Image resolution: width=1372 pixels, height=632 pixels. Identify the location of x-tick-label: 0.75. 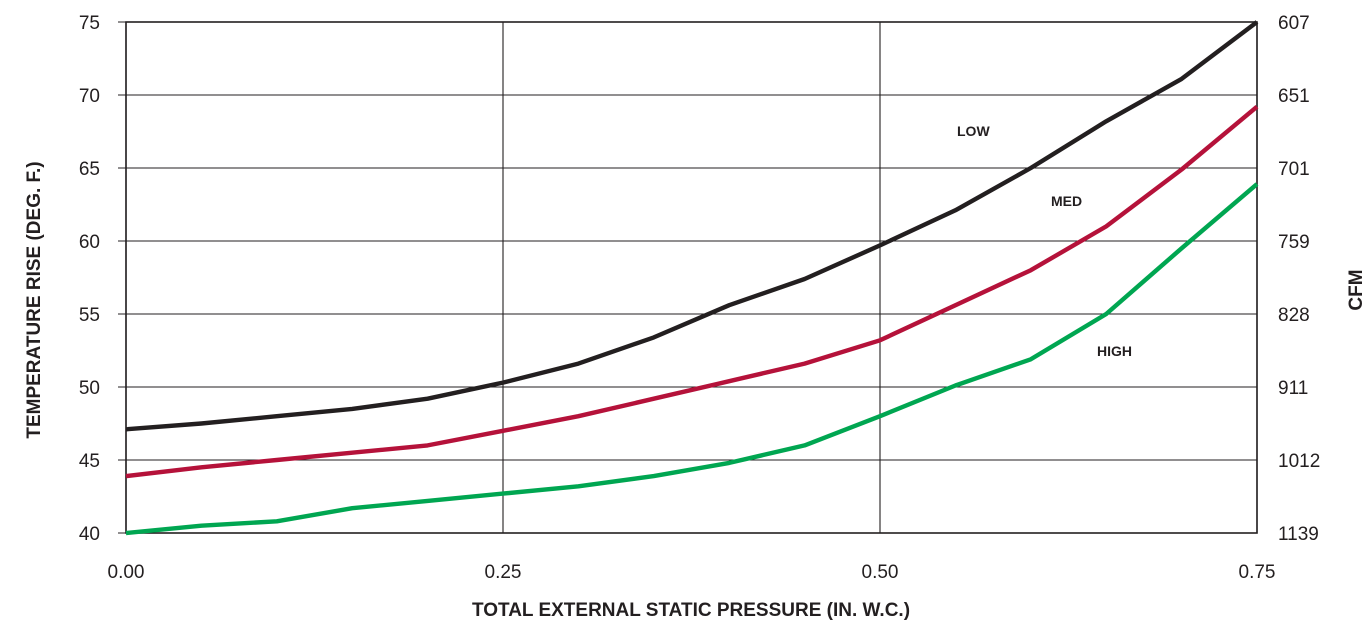
(1257, 572).